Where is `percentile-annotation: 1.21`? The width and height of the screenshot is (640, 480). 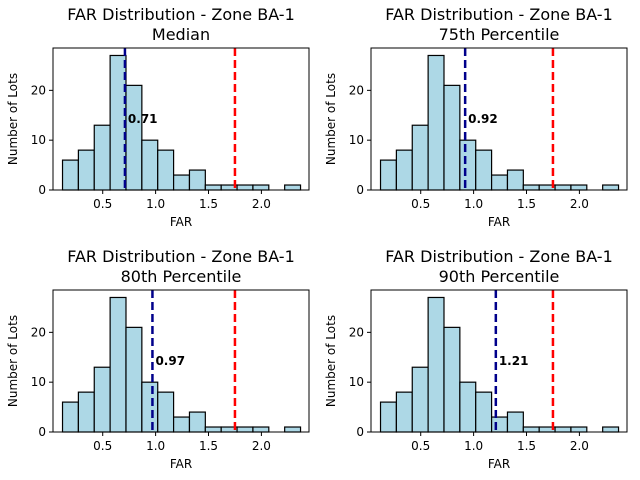 percentile-annotation: 1.21 is located at coordinates (514, 361).